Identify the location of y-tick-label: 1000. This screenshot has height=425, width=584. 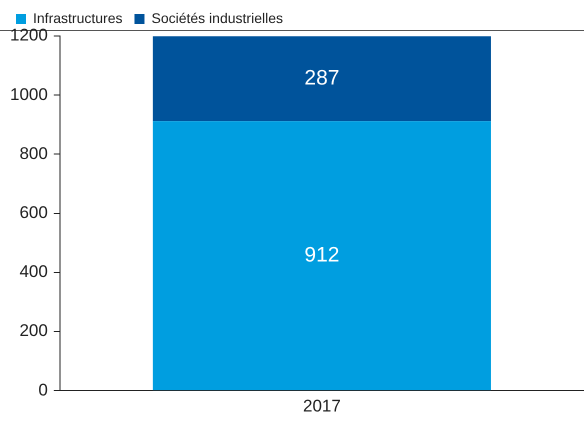
(29, 94).